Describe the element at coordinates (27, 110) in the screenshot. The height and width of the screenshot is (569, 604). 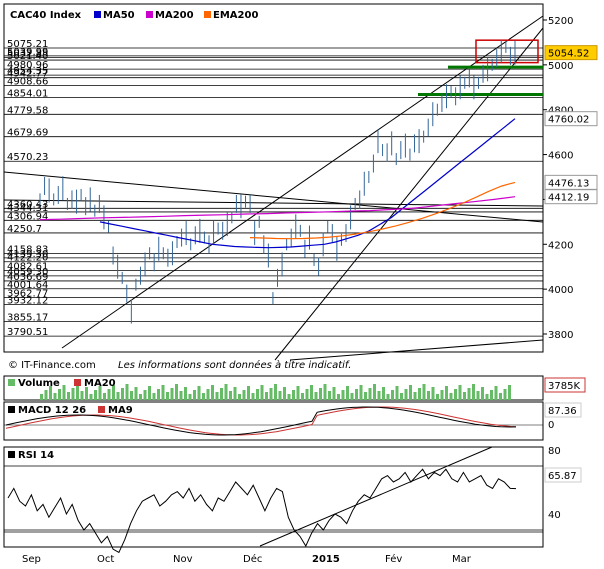
I see `price-level-label: 4779.58` at that location.